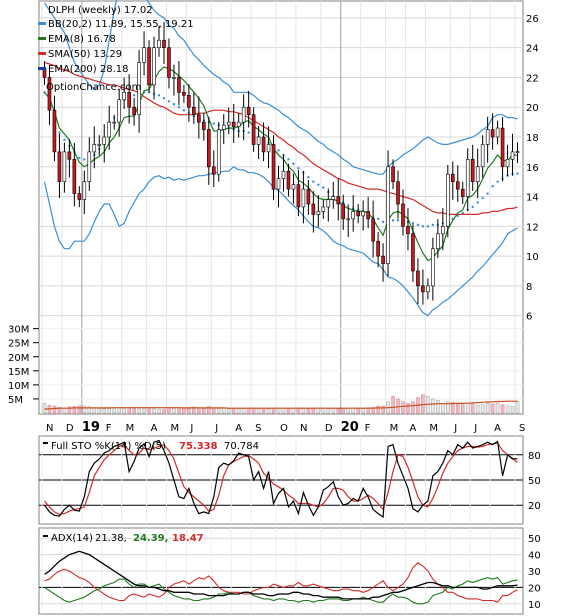  Describe the element at coordinates (72, 538) in the screenshot. I see `adx-title: ADX(14)` at that location.